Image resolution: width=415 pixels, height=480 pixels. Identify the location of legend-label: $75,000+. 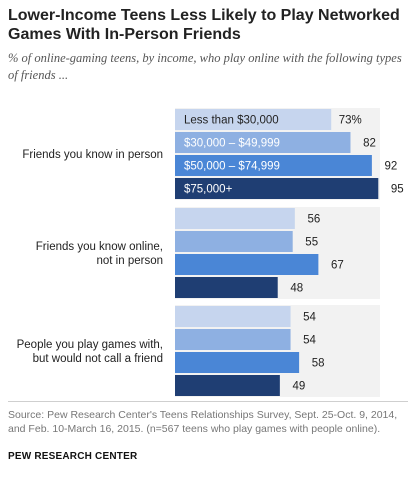
(208, 190).